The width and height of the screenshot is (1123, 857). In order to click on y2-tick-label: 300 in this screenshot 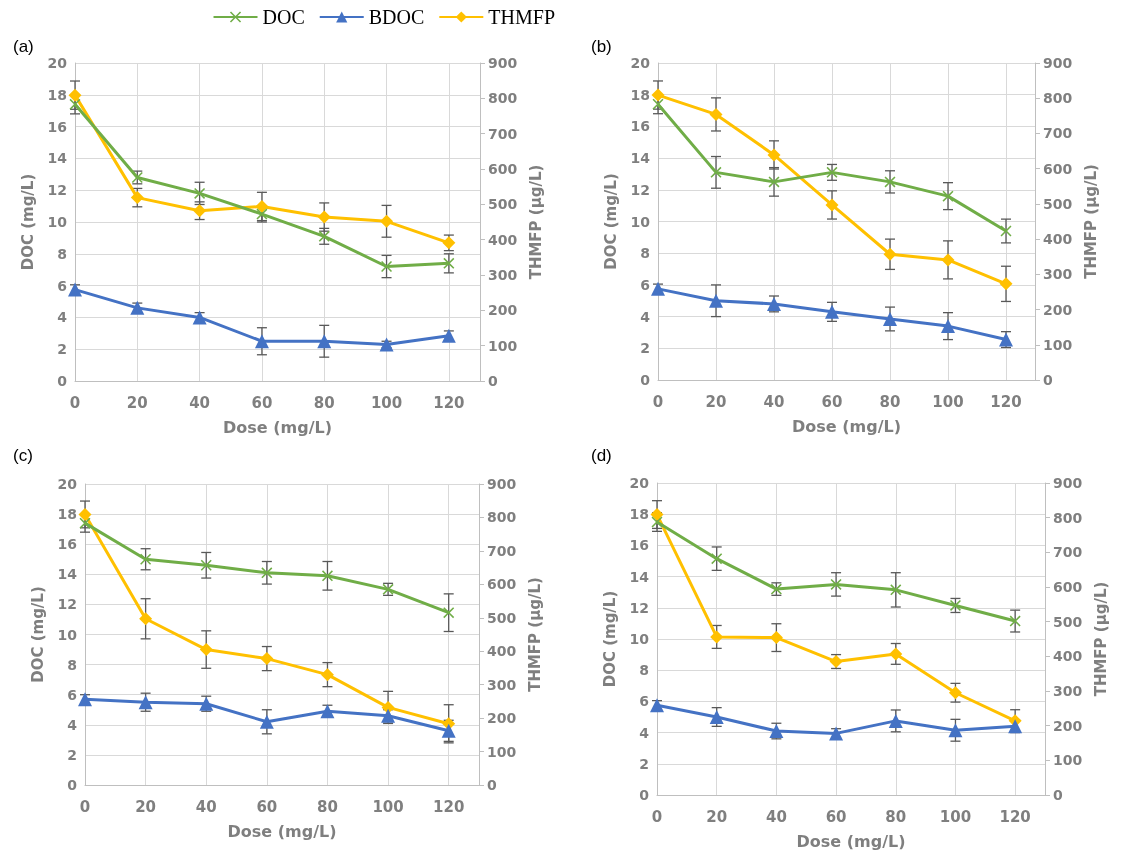, I will do `click(503, 275)`.